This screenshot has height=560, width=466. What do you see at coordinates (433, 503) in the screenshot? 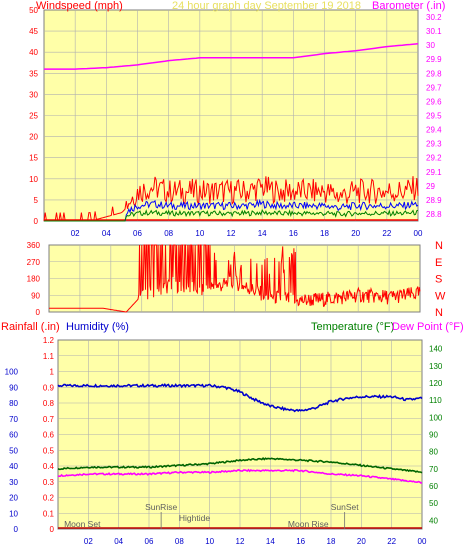
I see `temperature-tick-label: 50` at bounding box center [433, 503].